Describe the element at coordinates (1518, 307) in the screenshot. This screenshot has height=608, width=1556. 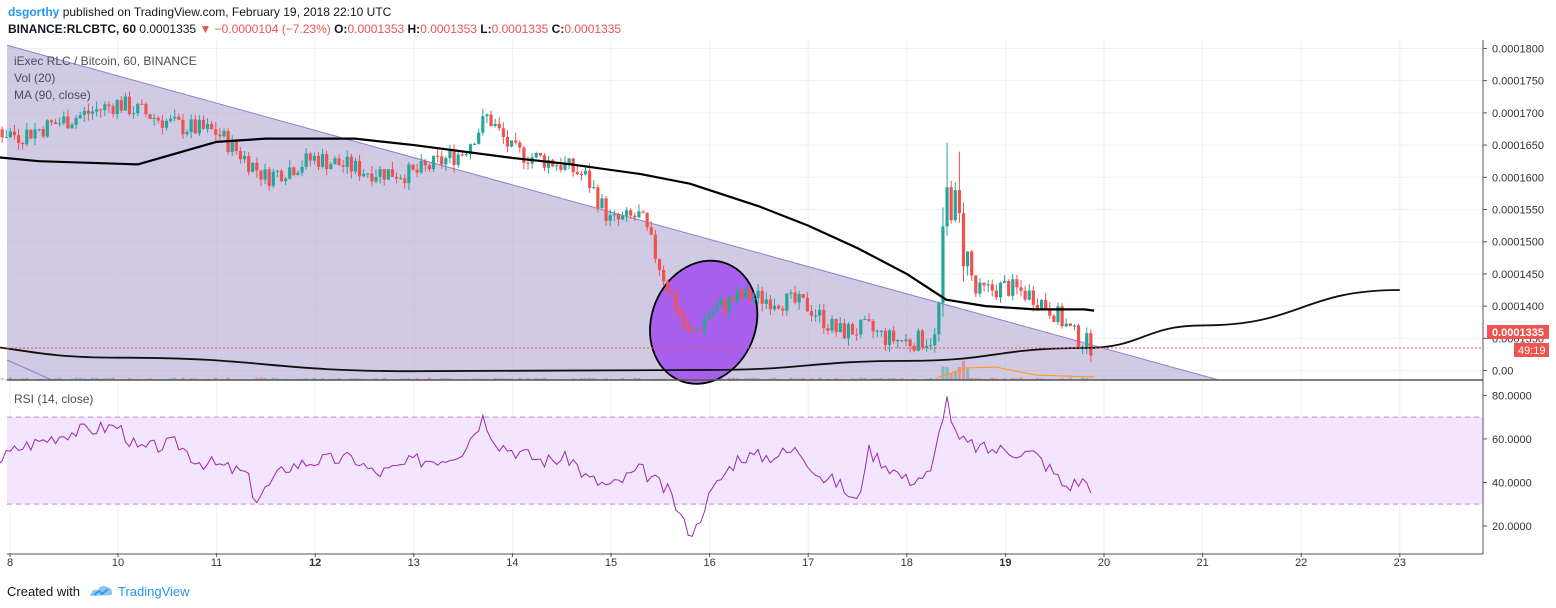
I see `price-tick-label: 0.0001400` at that location.